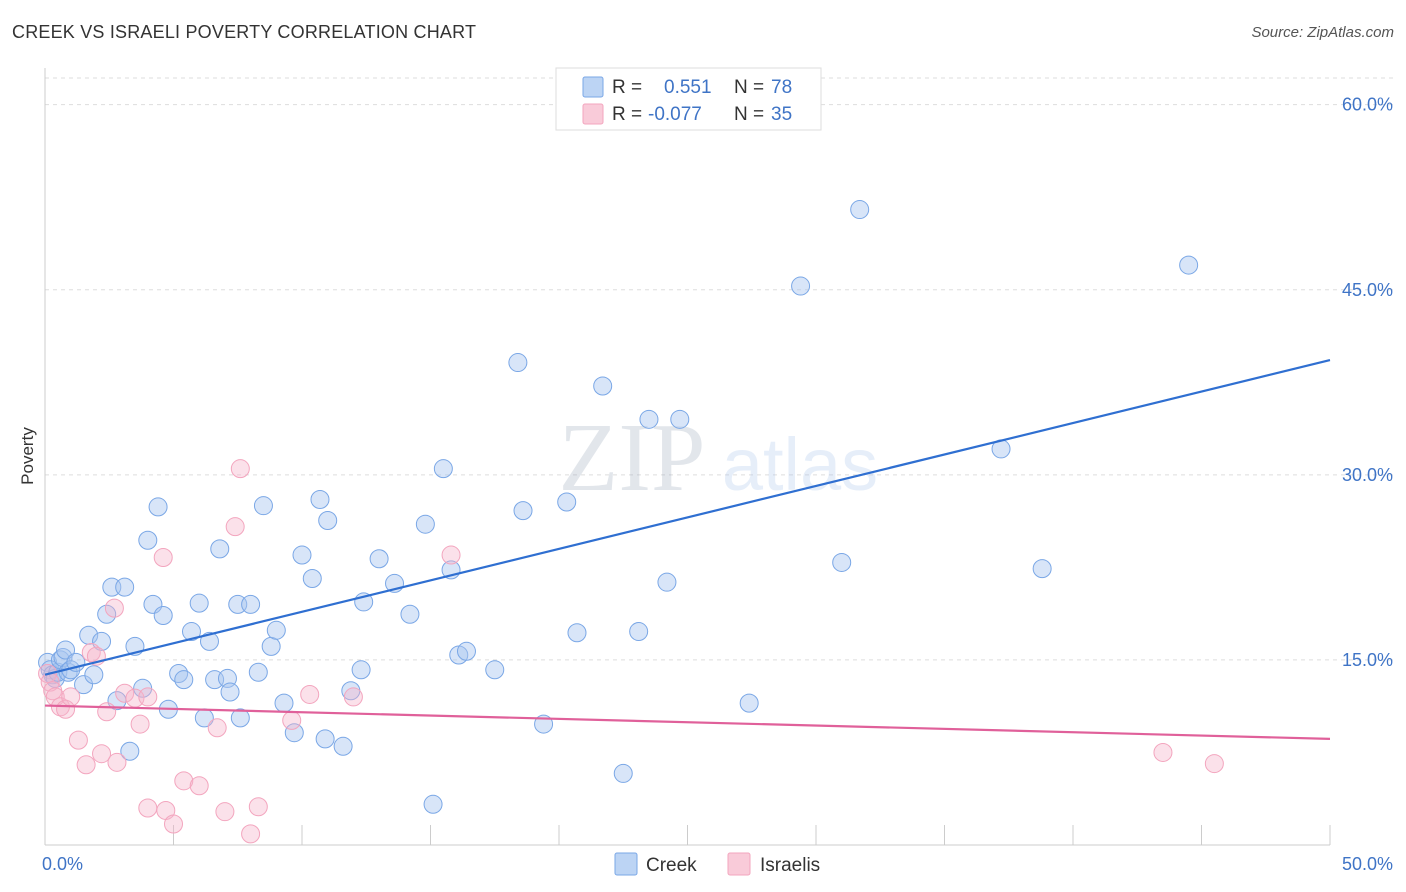  Describe the element at coordinates (781, 87) in the screenshot. I see `legend-n-value-creek: 78` at that location.